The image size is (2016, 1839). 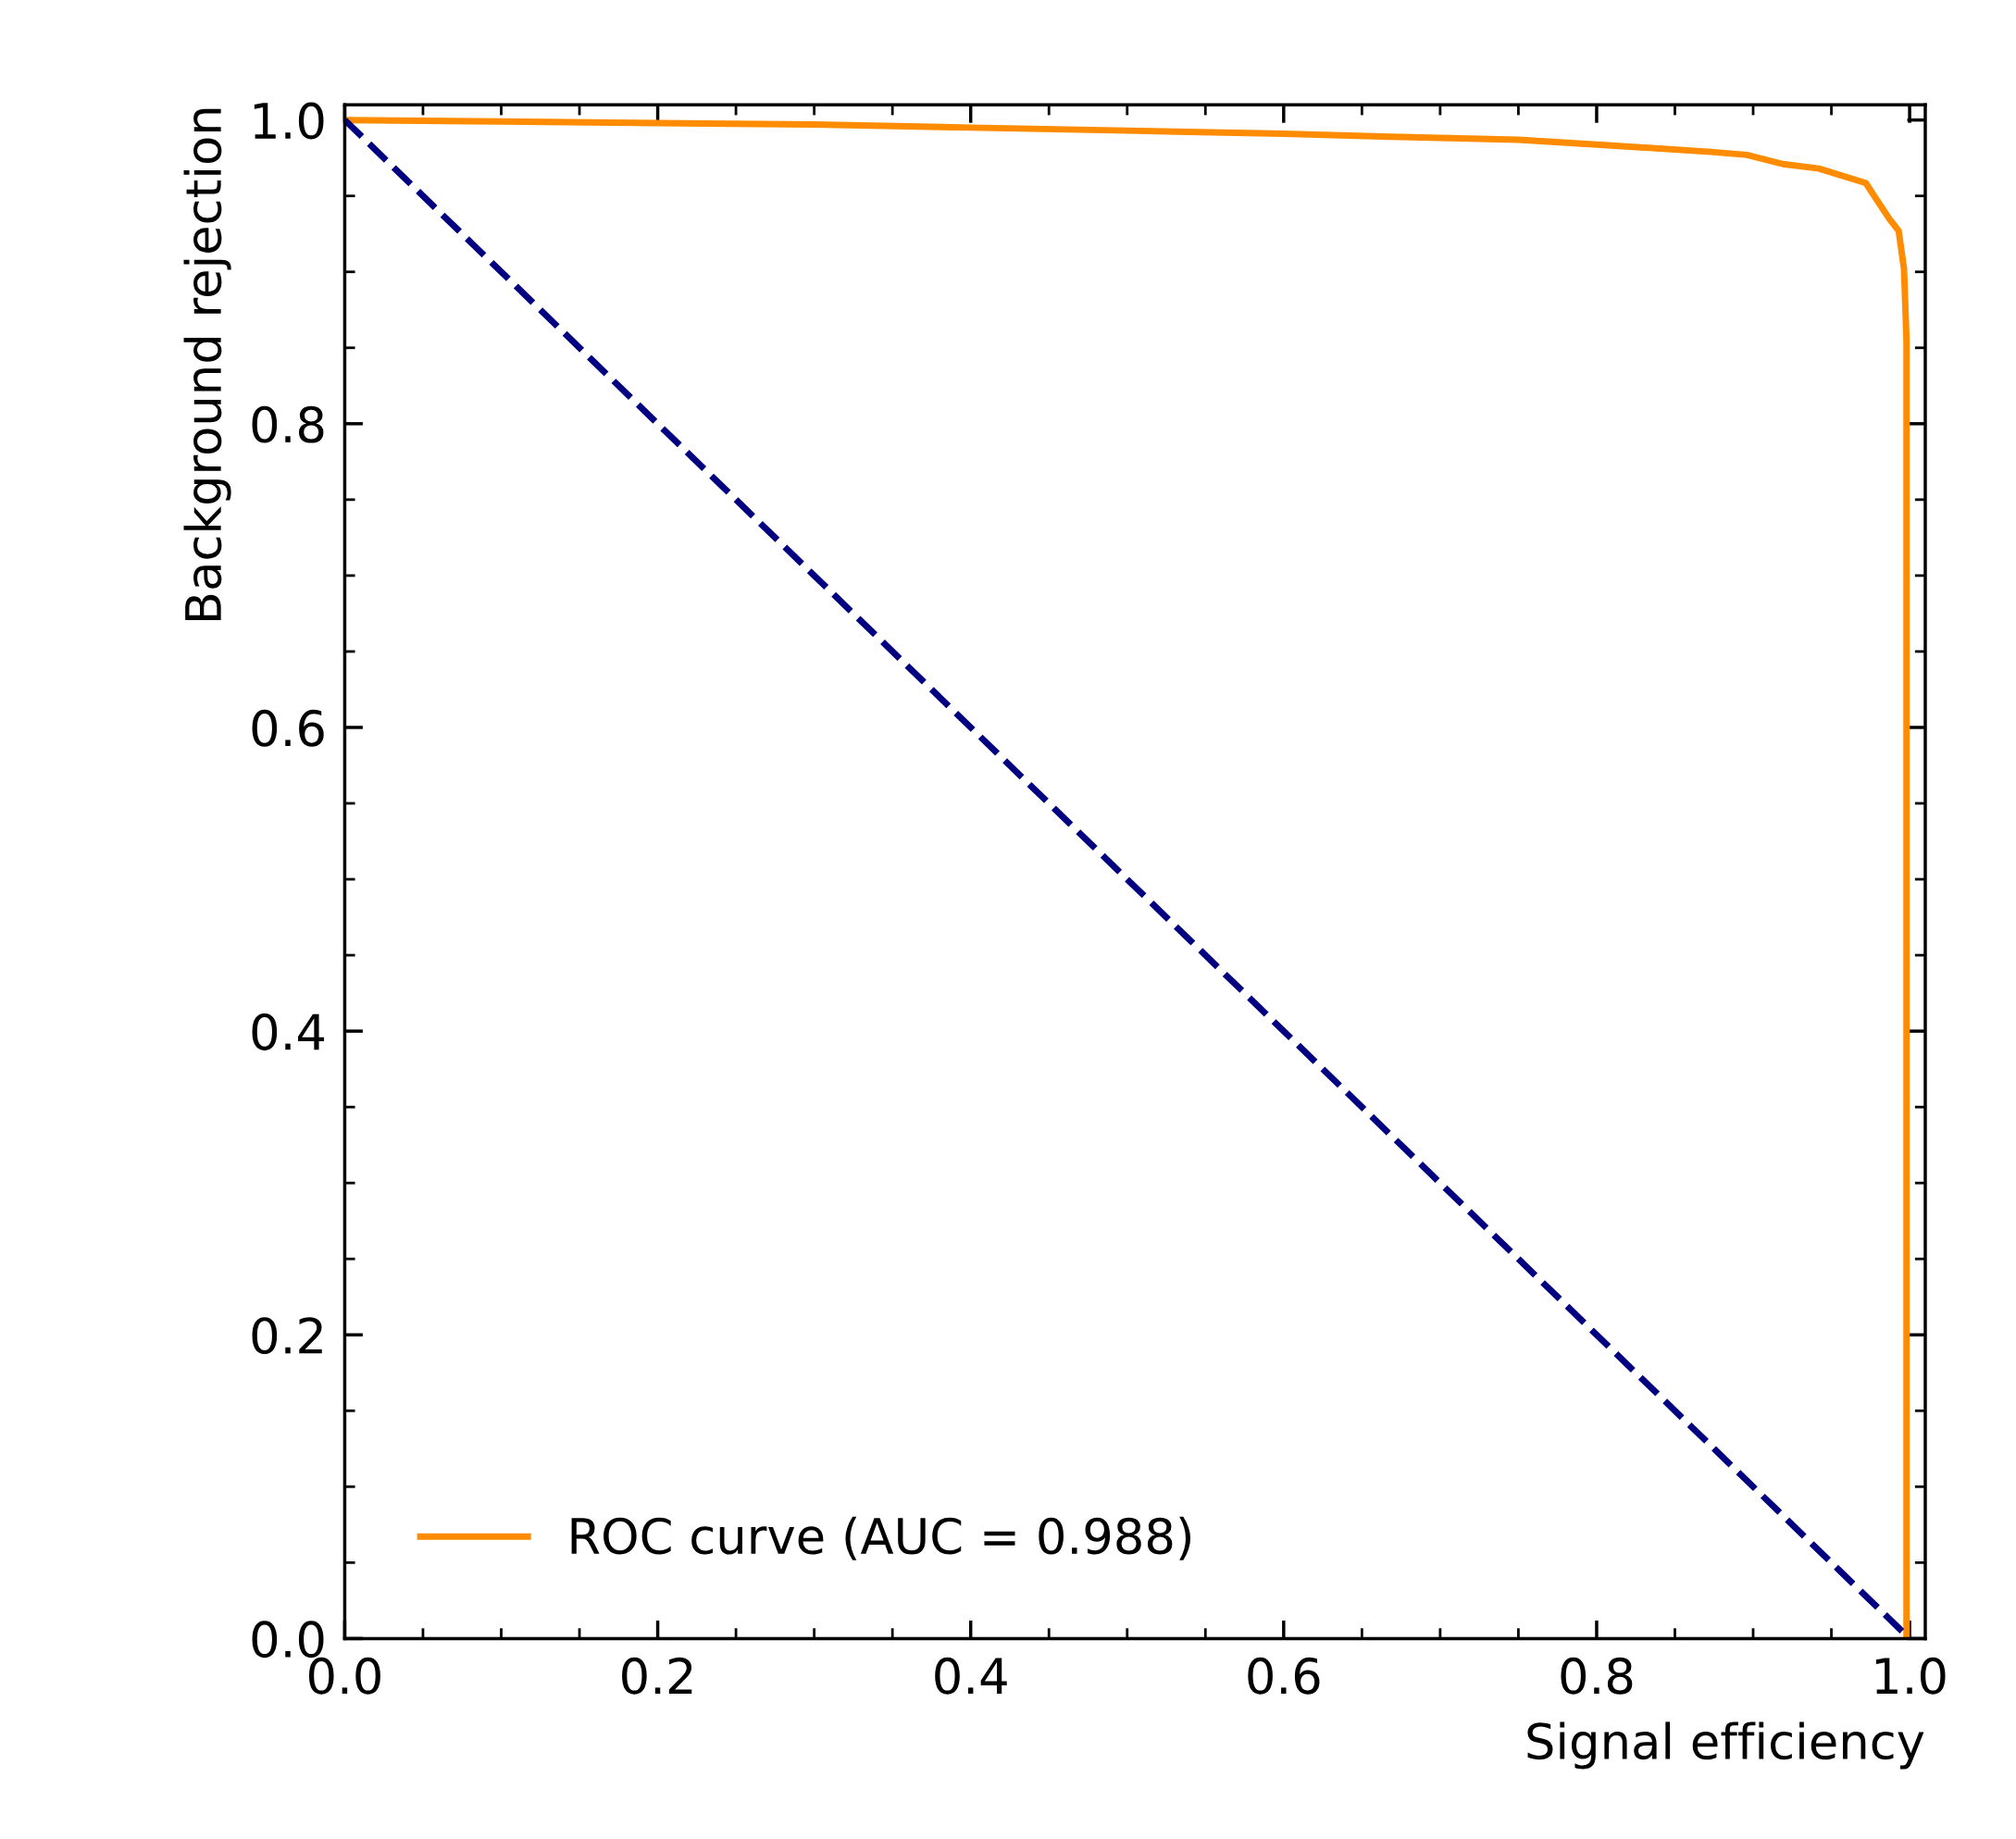 What do you see at coordinates (971, 1676) in the screenshot?
I see `x-tick-label: 0.4` at bounding box center [971, 1676].